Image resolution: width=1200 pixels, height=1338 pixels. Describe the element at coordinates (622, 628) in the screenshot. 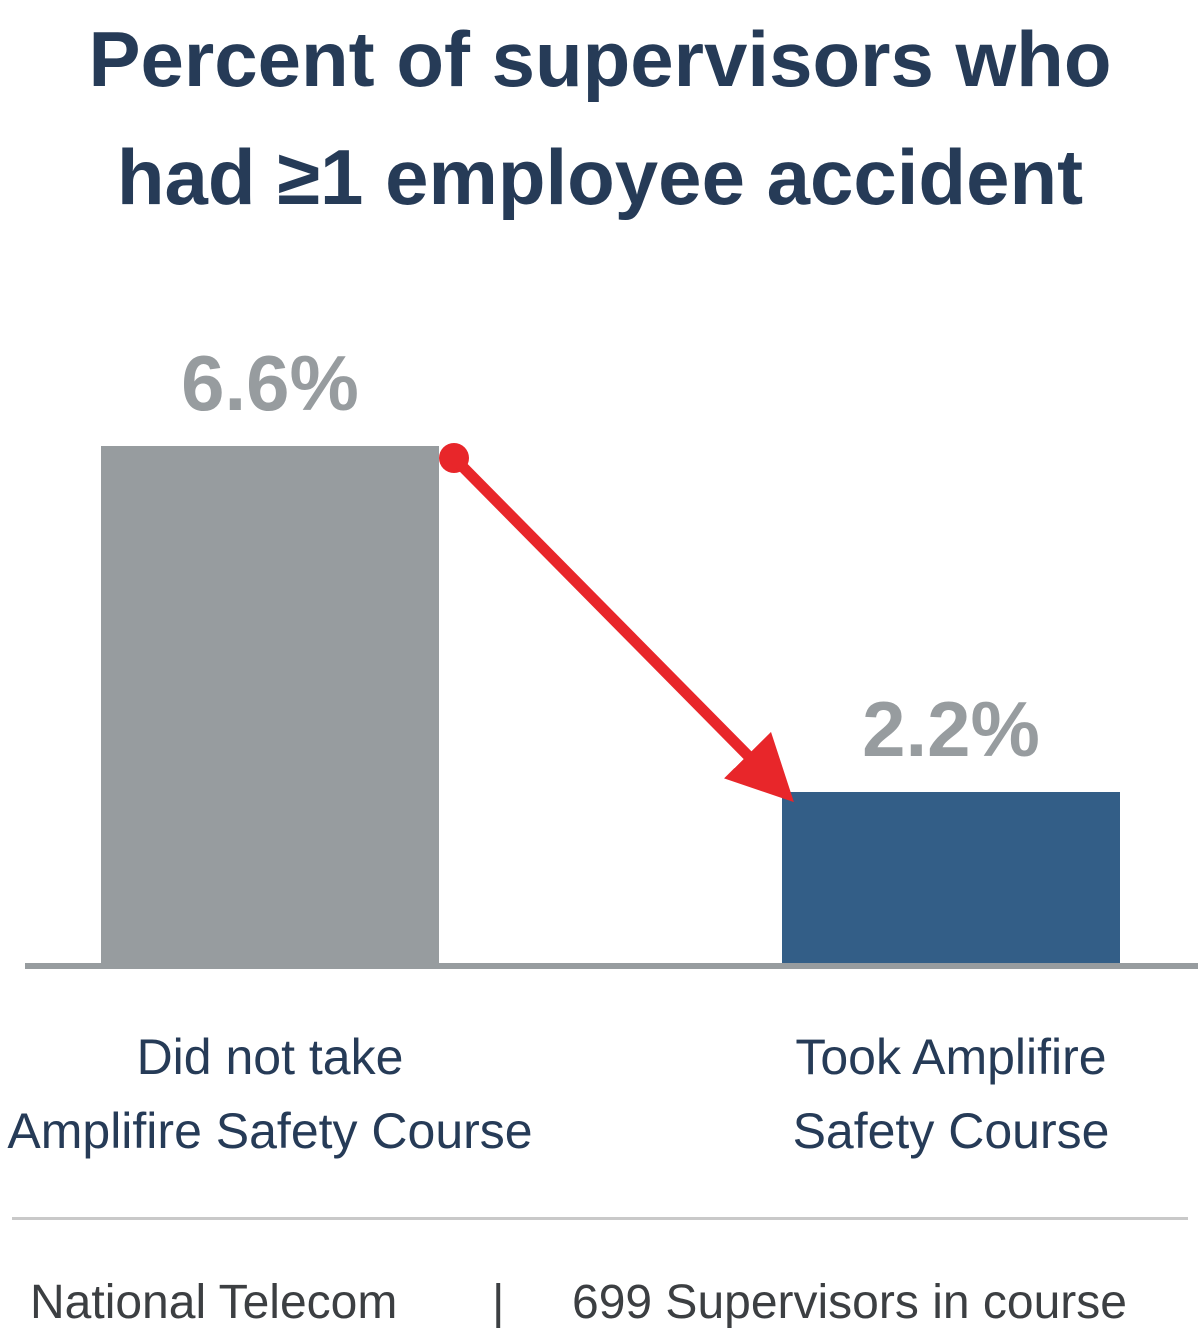

I see `decrease-arrow` at that location.